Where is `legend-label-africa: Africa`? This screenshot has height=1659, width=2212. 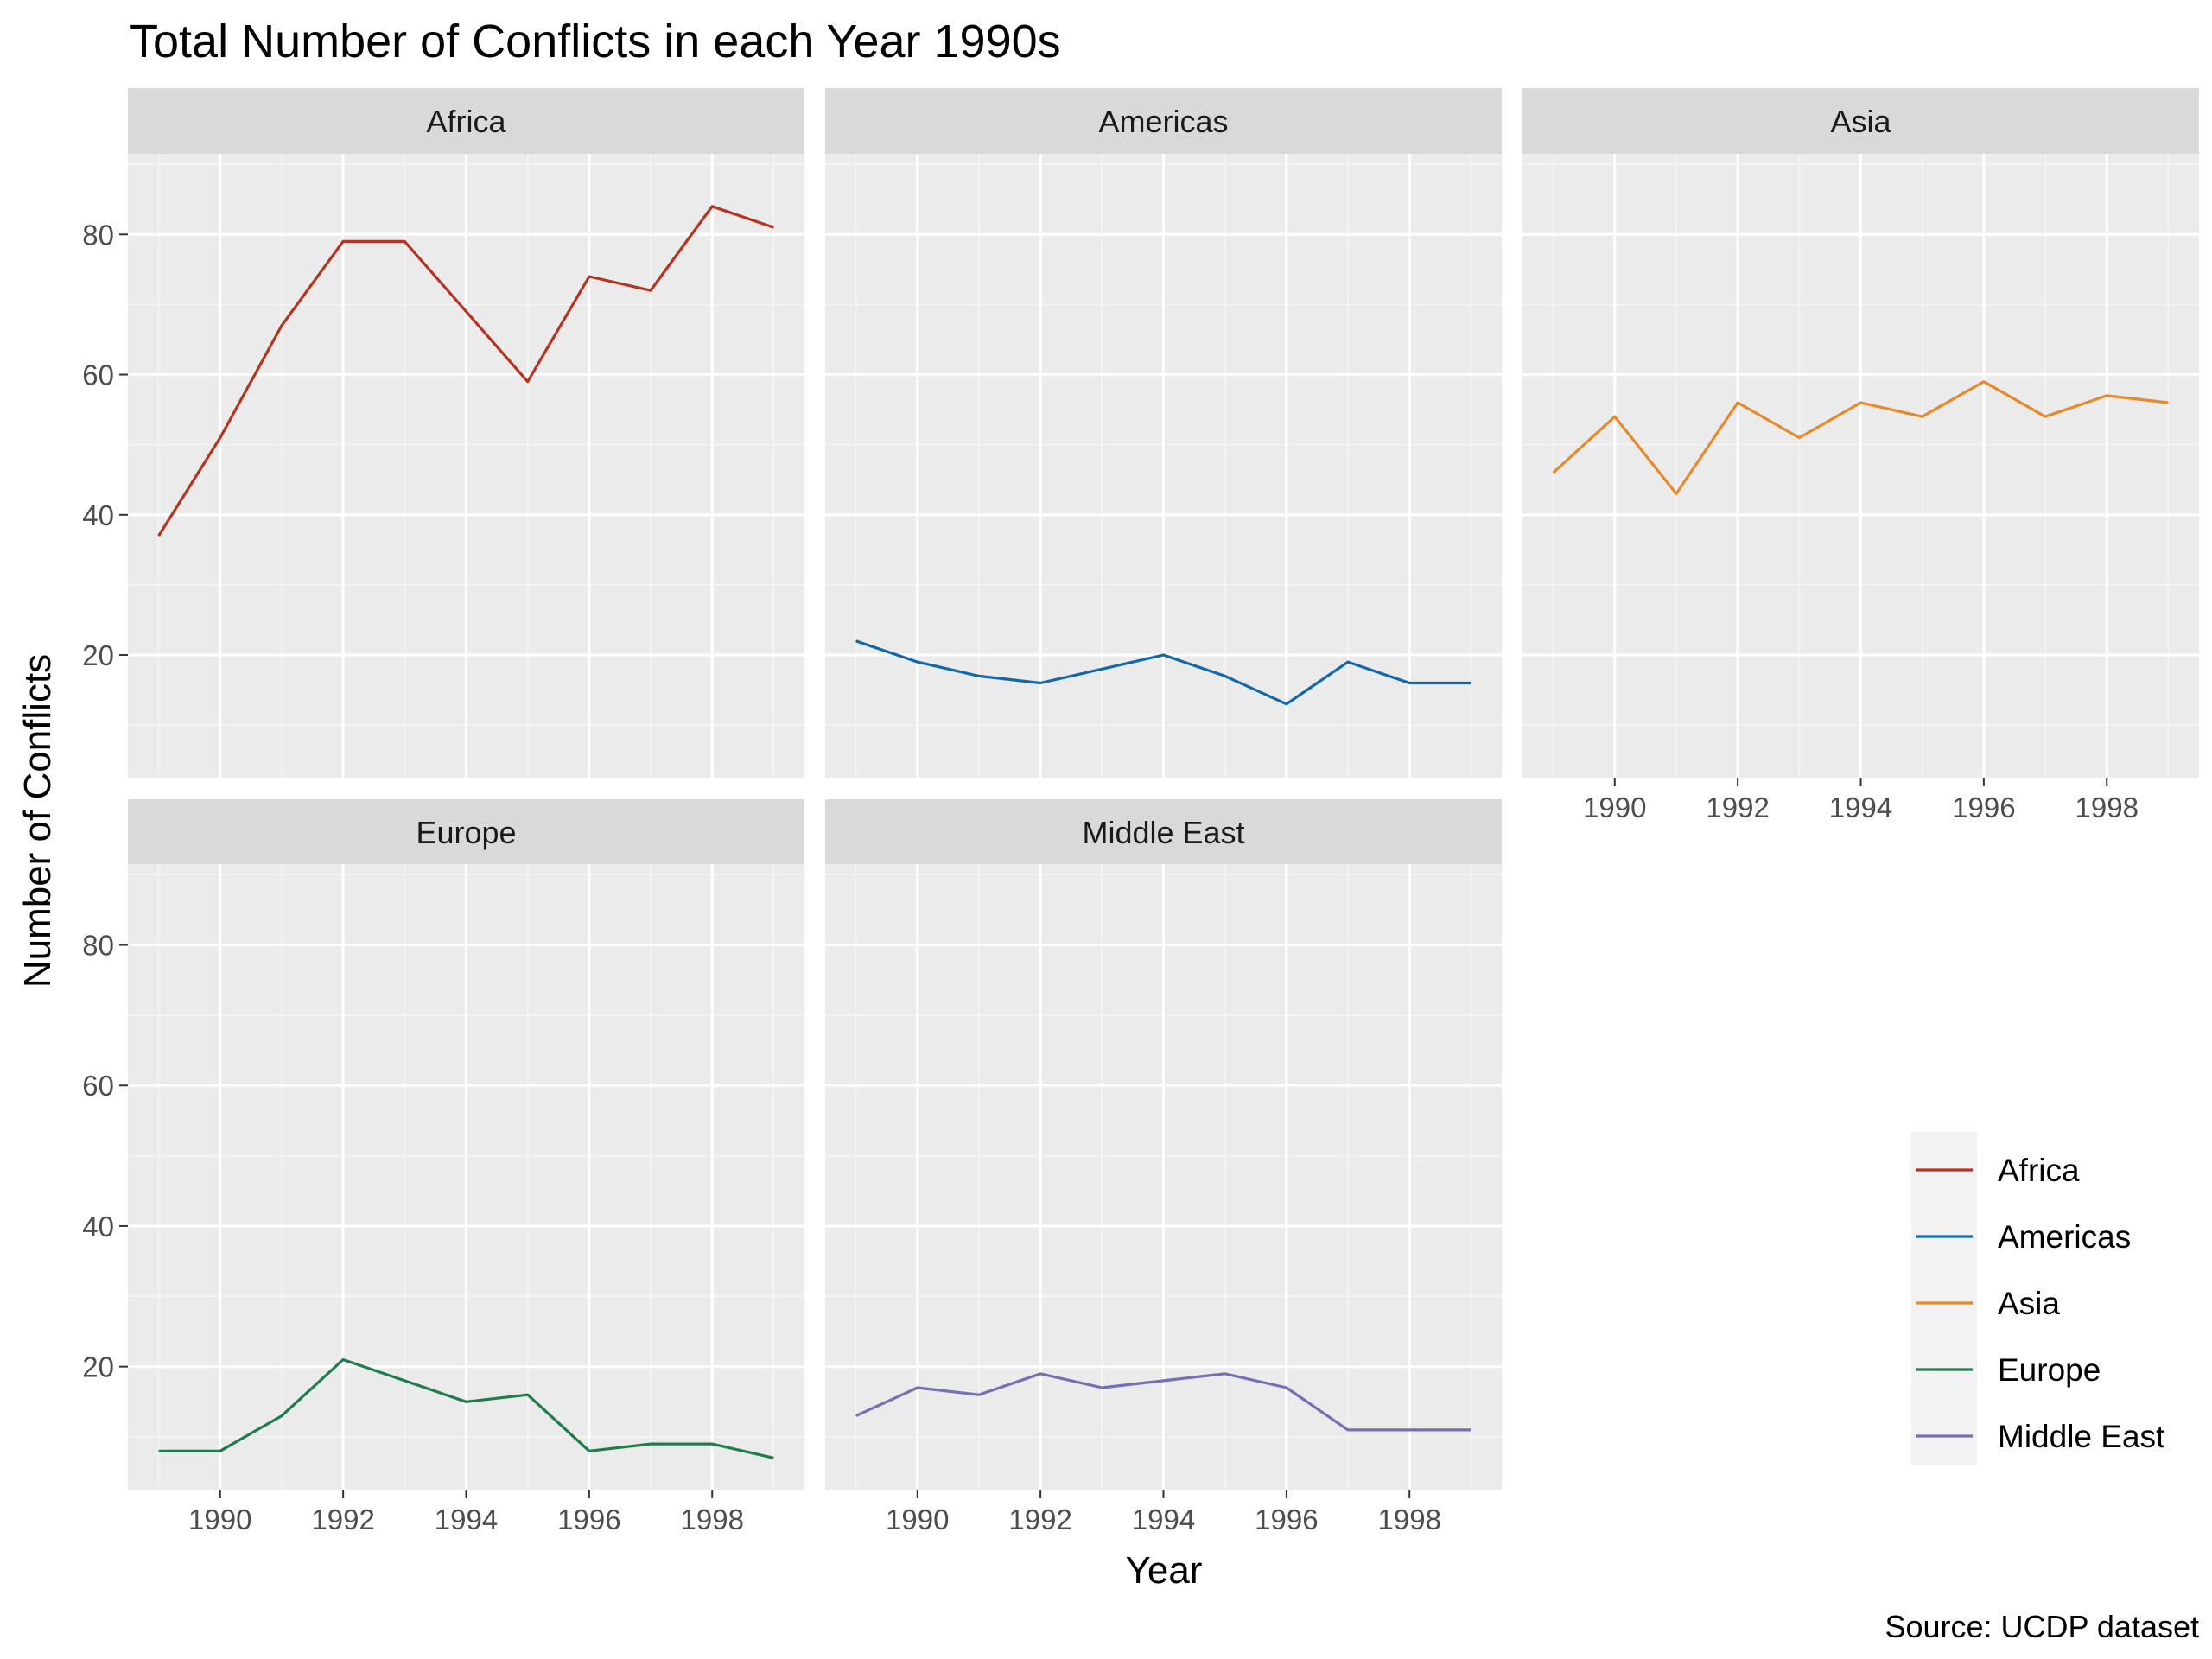
legend-label-africa: Africa is located at coordinates (2039, 1170).